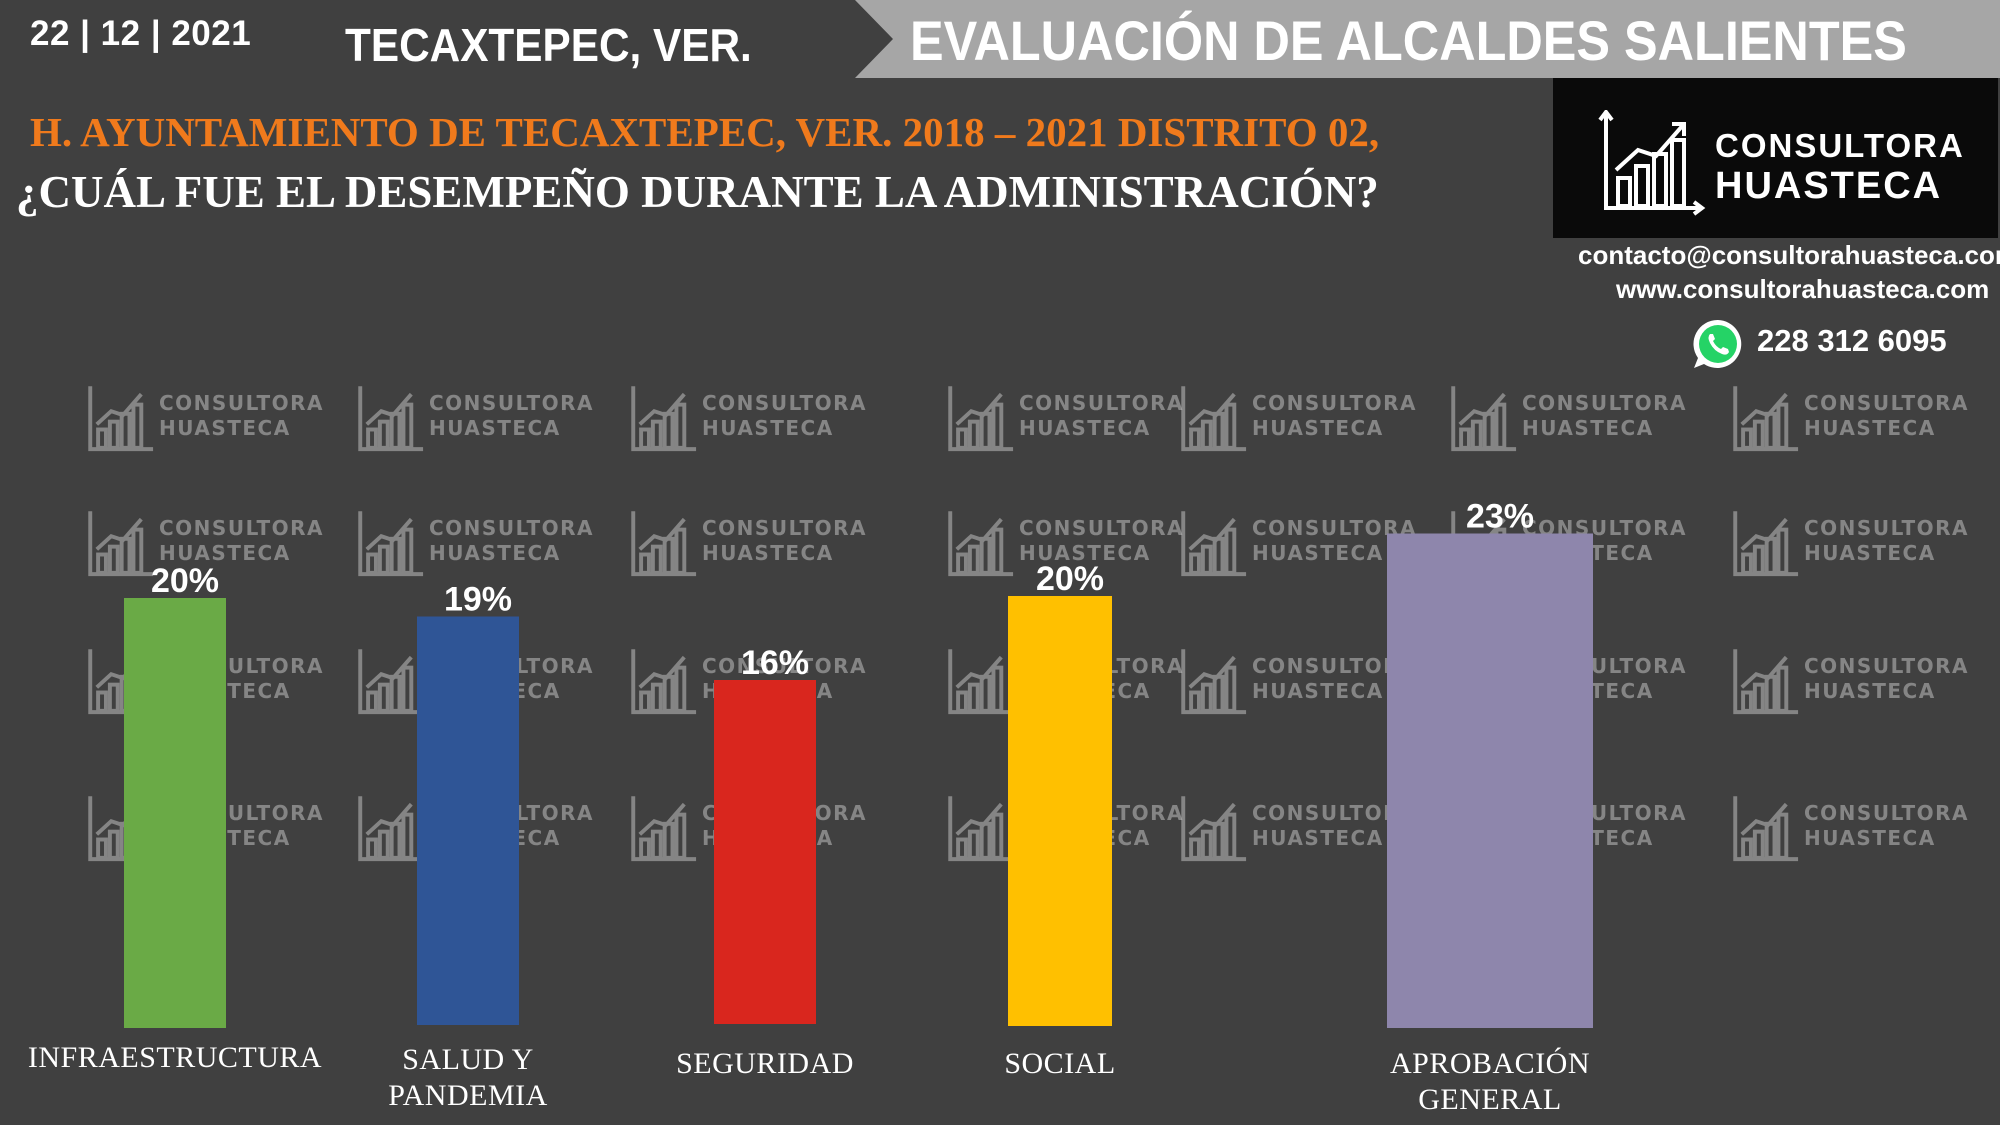 This screenshot has width=2000, height=1125. Describe the element at coordinates (1490, 1082) in the screenshot. I see `category-label: APROBACIÓN GENERAL` at that location.